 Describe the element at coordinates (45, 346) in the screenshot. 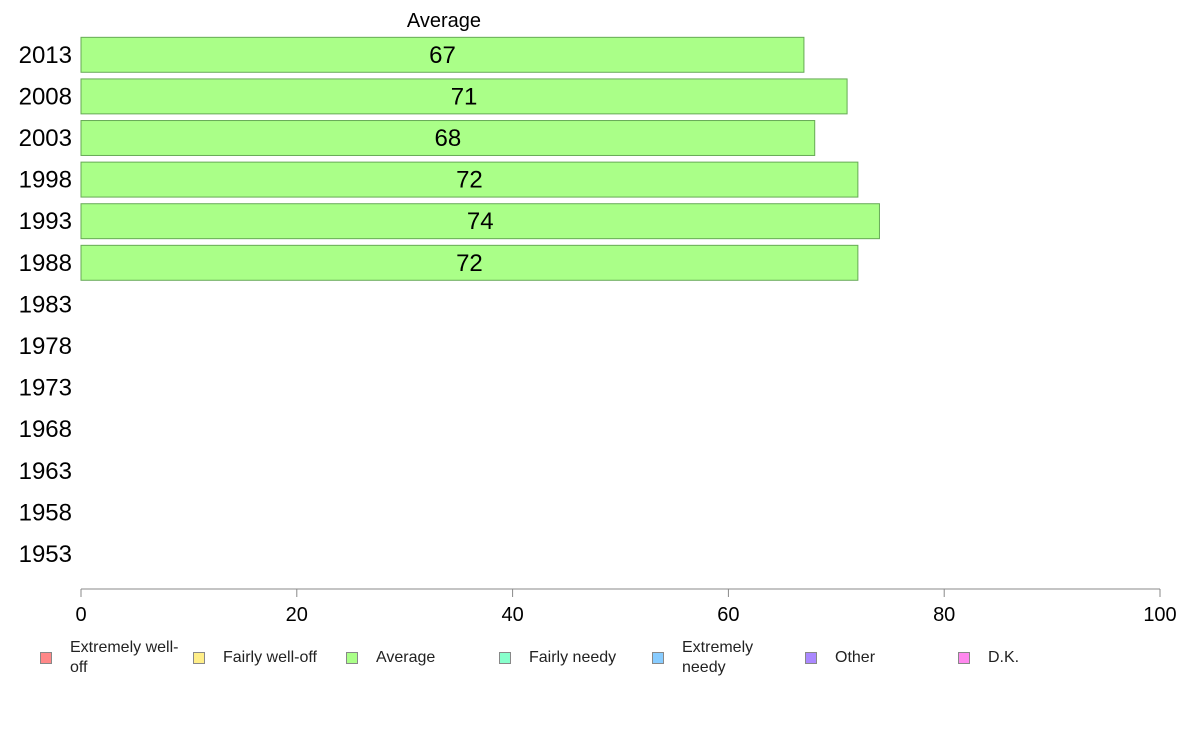

I see `y-tick-label: 1978` at that location.